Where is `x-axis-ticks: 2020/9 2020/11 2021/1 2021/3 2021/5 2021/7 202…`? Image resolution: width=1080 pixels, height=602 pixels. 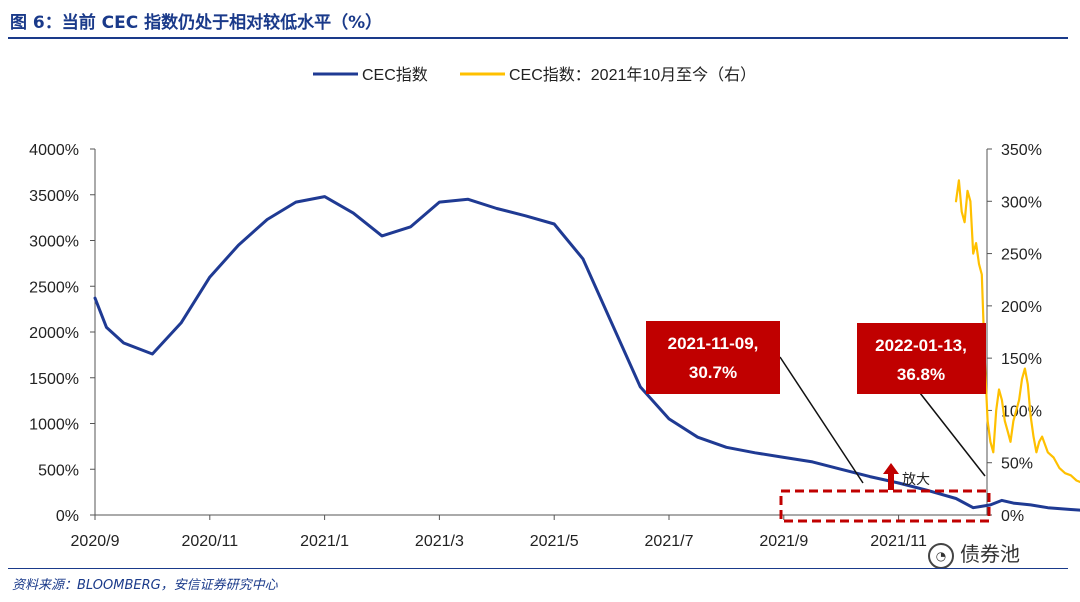
x-axis-ticks: 2020/9 2020/11 2021/1 2021/3 2021/5 2021/7 202… is located at coordinates (499, 532).